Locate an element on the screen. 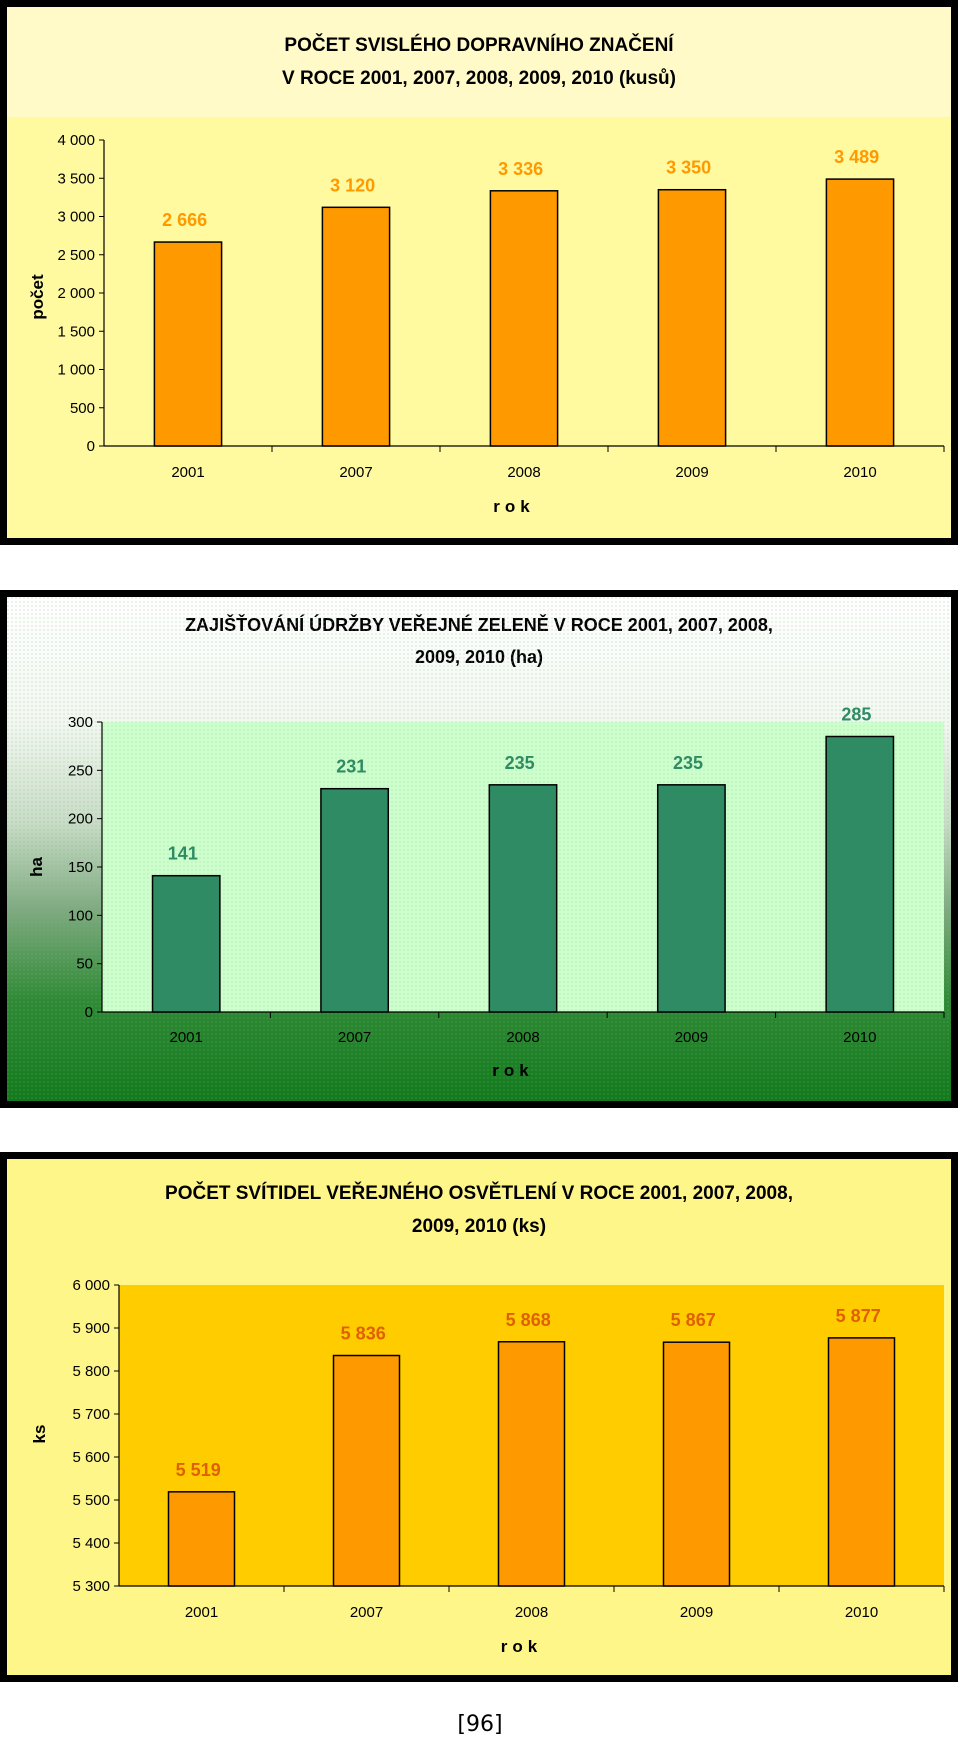  y-tick-label: 5 500 is located at coordinates (91, 1500).